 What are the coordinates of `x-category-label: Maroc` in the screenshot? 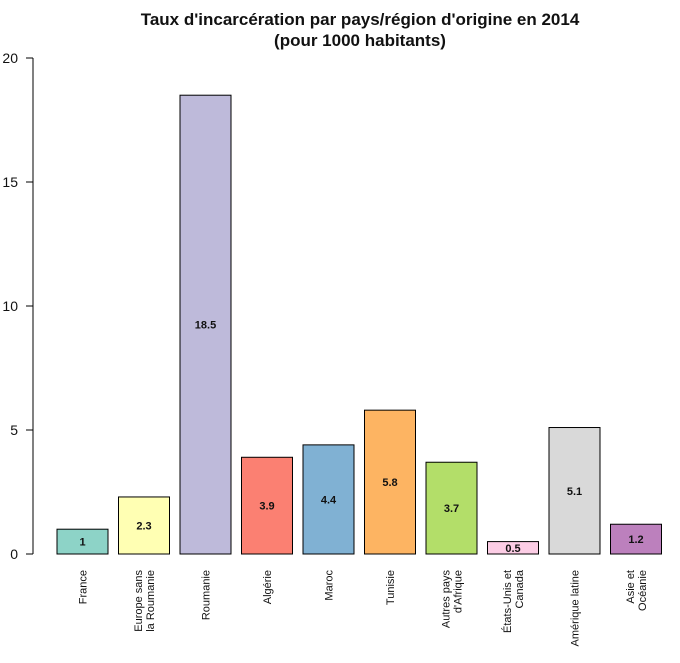 It's located at (330, 585).